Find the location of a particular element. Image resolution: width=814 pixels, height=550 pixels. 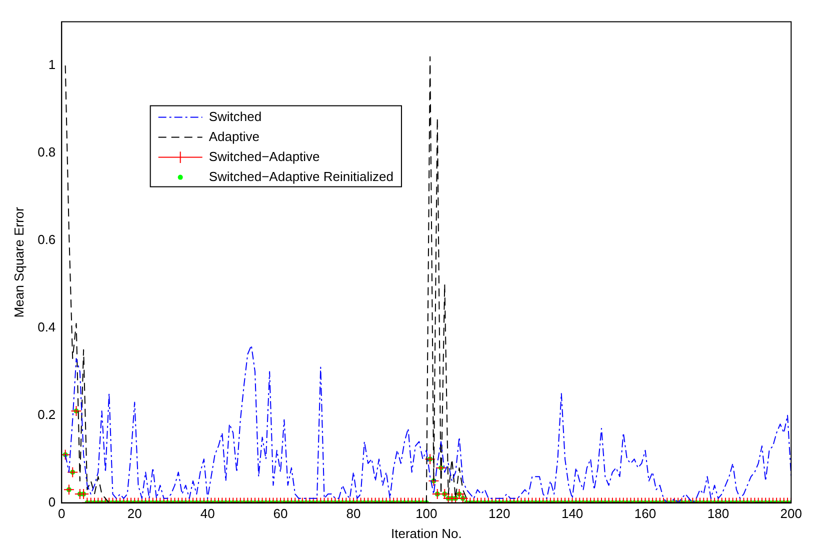

legend-label: Switched is located at coordinates (235, 116).